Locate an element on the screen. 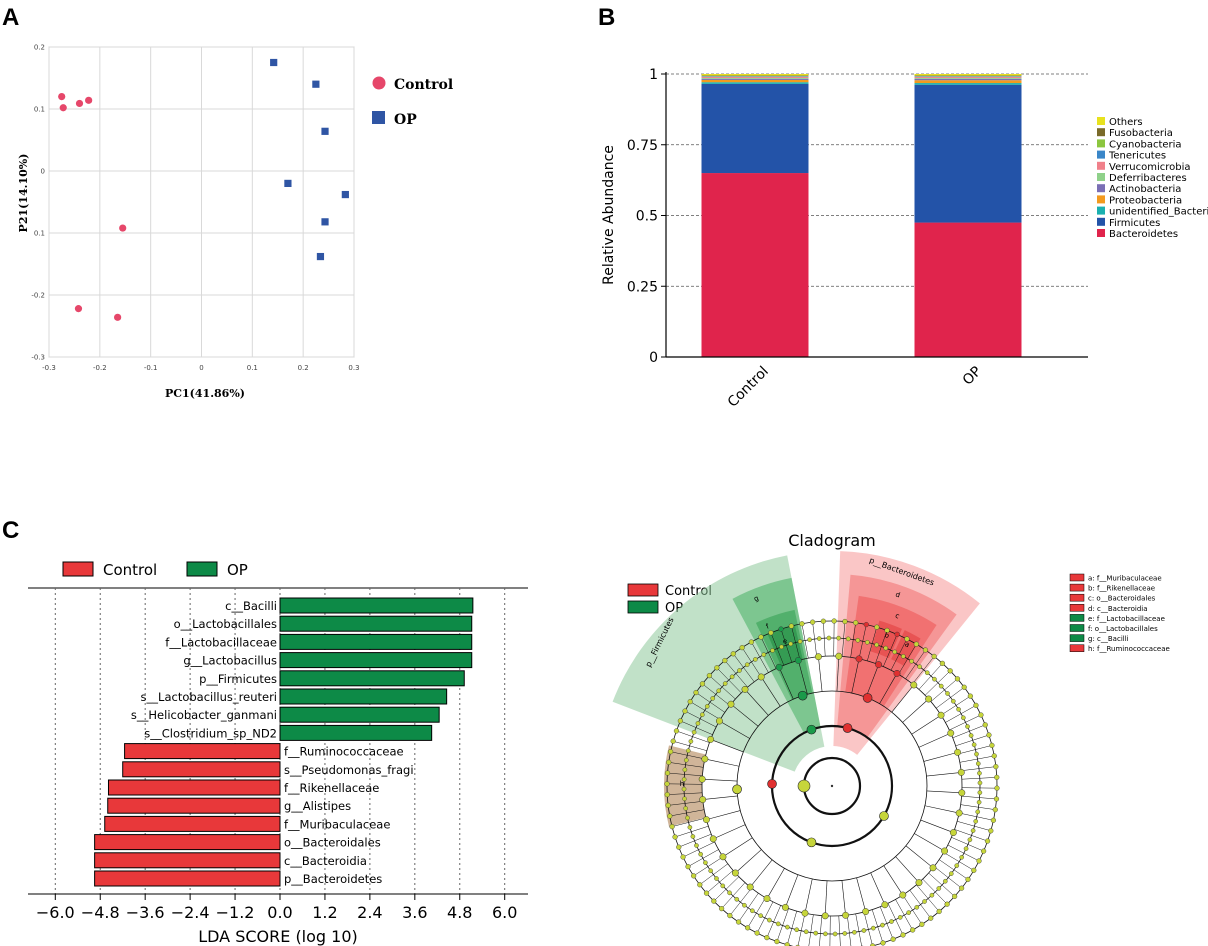 The width and height of the screenshot is (1208, 946). clado-level-ring is located at coordinates (832, 786).